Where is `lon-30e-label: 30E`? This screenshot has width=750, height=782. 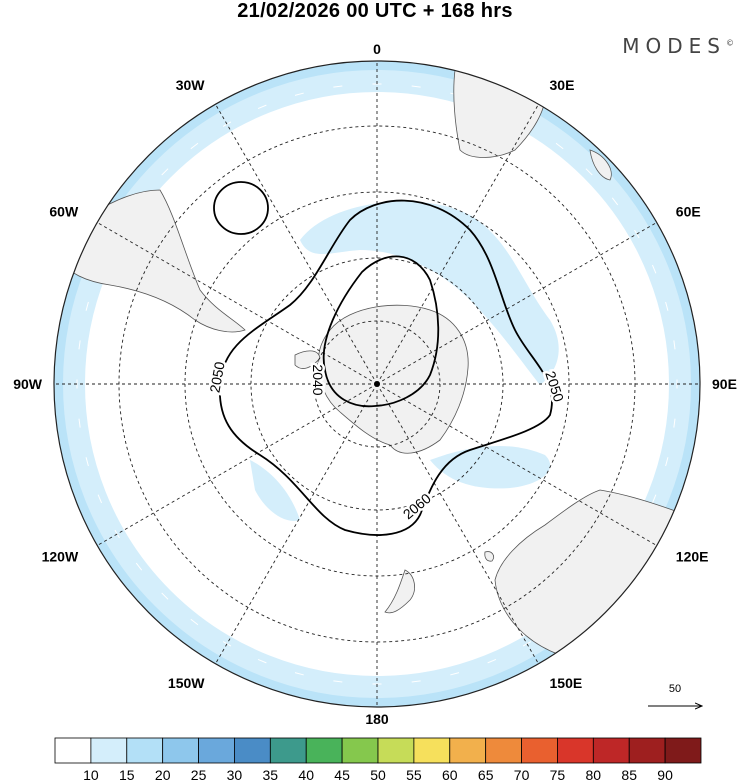 lon-30e-label: 30E is located at coordinates (562, 85).